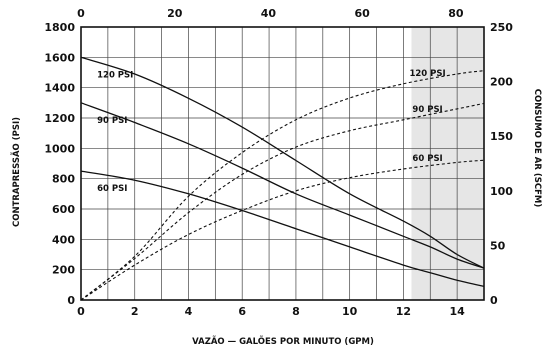  I want to click on pressure-series-label-120-psi: 120 PSI, so click(115, 75).